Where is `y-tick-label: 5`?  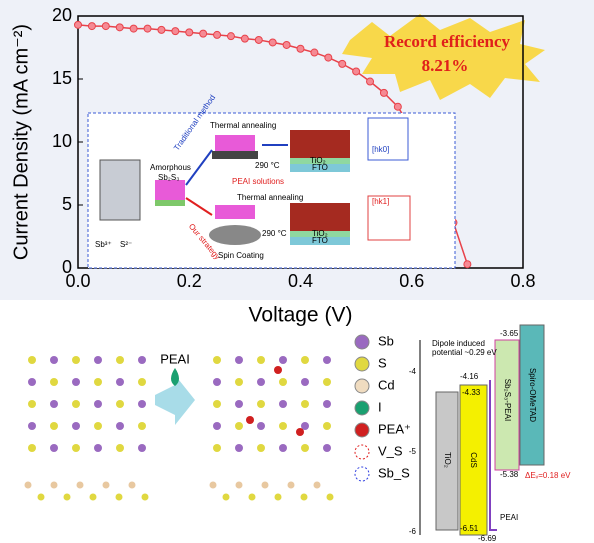
y-tick-label: 5 is located at coordinates (67, 204).